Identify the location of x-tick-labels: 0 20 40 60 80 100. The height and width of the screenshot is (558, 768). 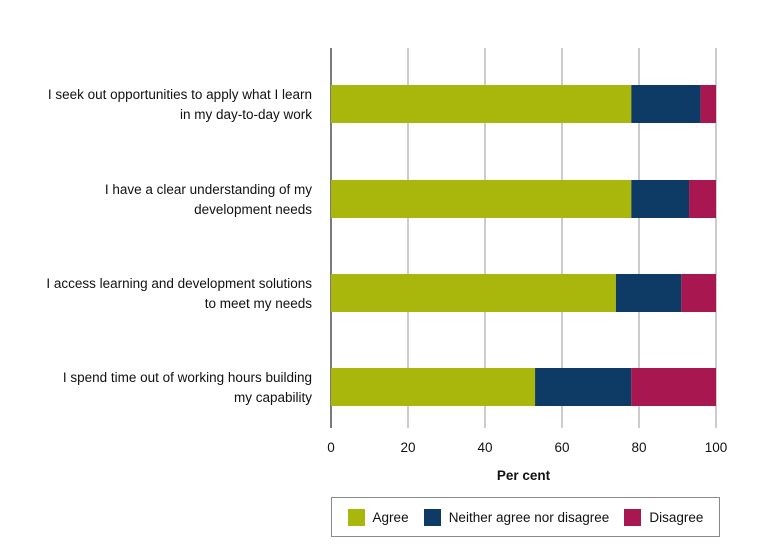
(527, 447).